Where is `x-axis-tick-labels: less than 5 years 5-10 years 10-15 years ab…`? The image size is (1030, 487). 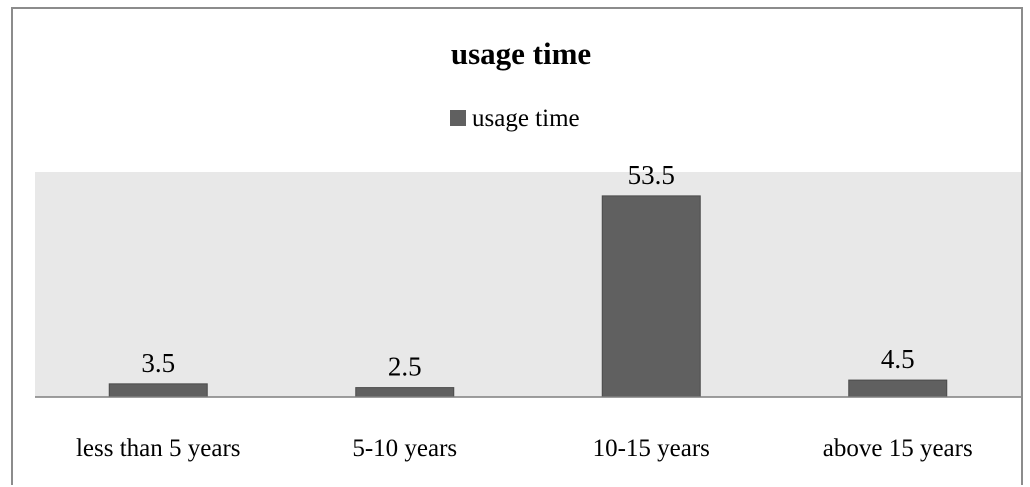 x-axis-tick-labels: less than 5 years 5-10 years 10-15 years ab… is located at coordinates (524, 448).